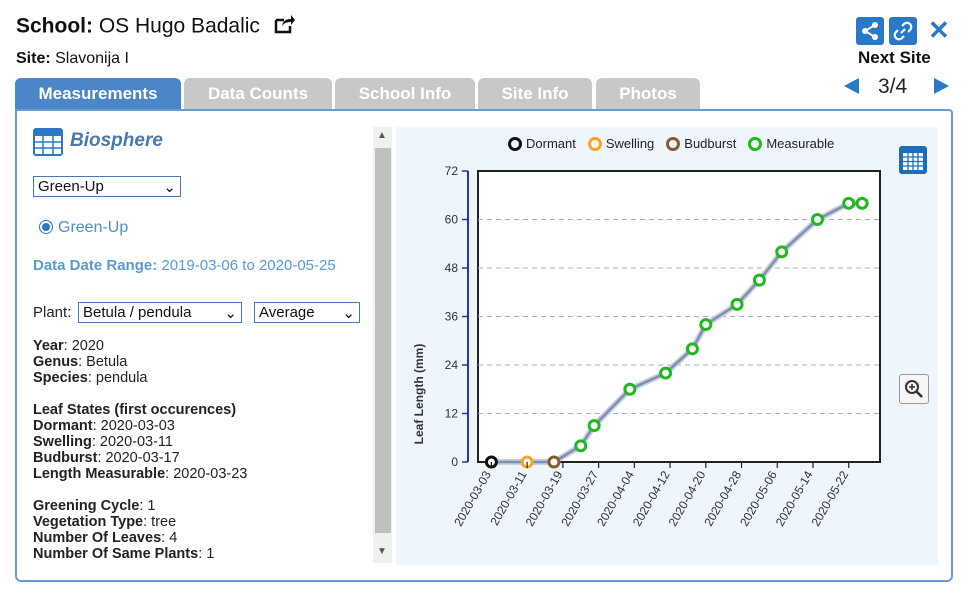 Image resolution: width=964 pixels, height=599 pixels. What do you see at coordinates (103, 442) in the screenshot?
I see `swelling-row: Swelling: 2020-03-11` at bounding box center [103, 442].